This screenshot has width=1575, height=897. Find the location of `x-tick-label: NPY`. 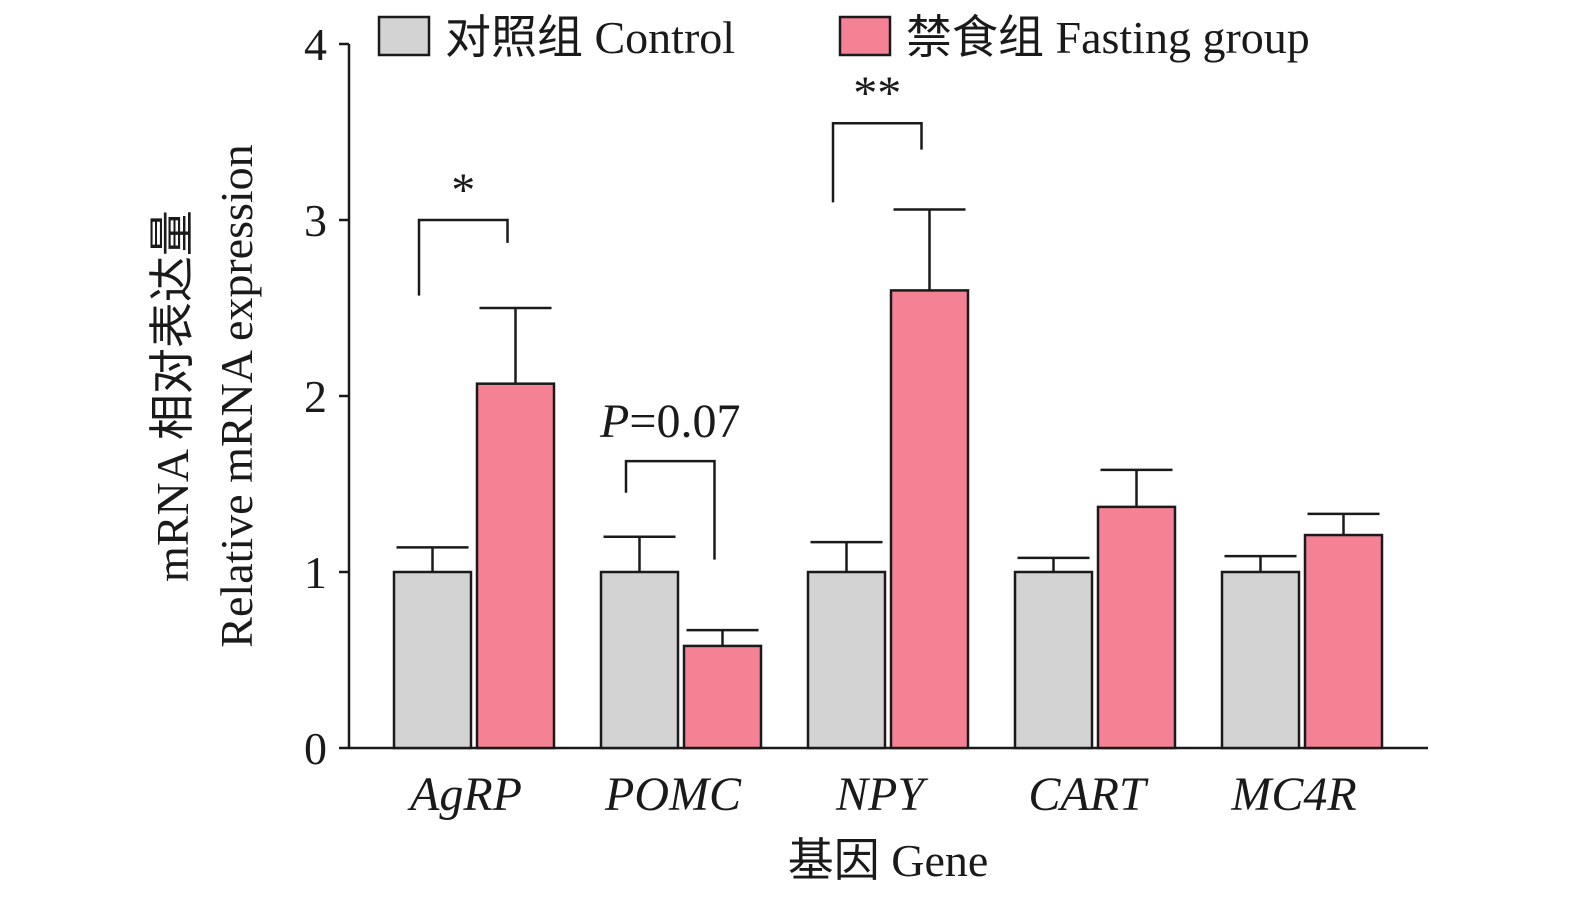

x-tick-label: NPY is located at coordinates (881, 794).